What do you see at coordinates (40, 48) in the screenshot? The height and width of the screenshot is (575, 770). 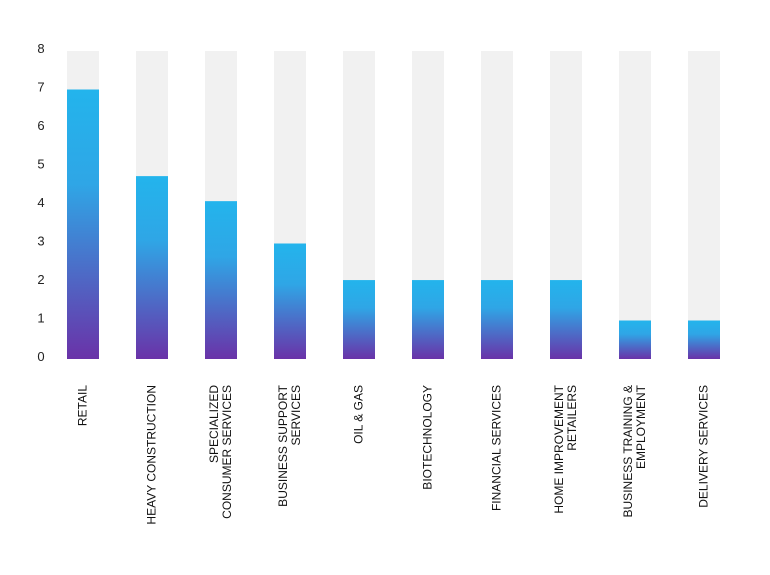 I see `y-tick-label: 8` at bounding box center [40, 48].